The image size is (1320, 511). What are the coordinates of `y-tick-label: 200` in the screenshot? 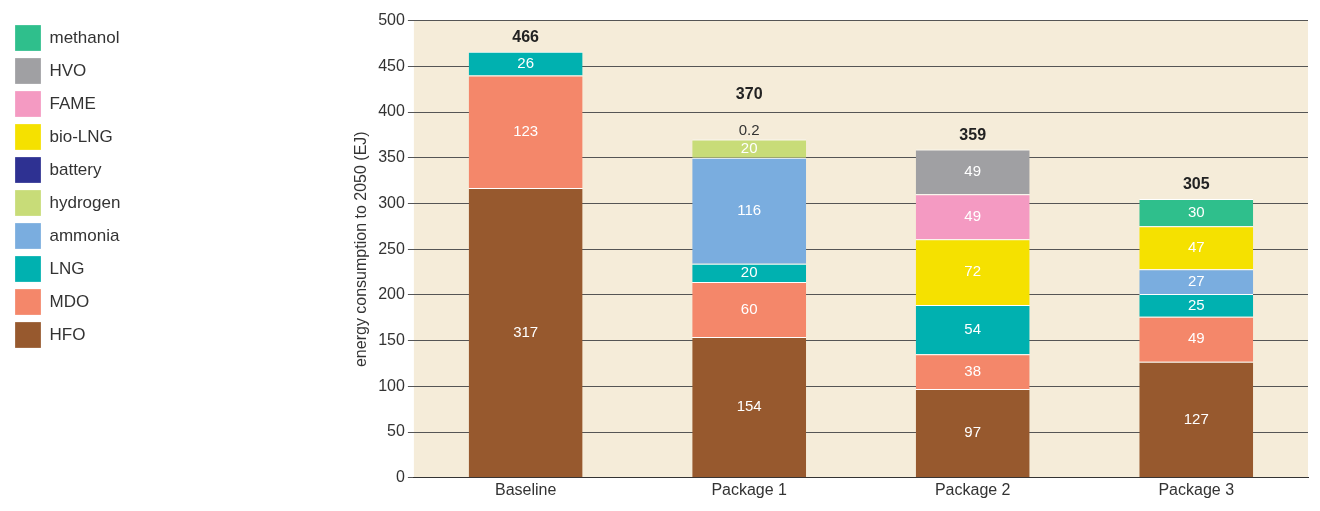 It's located at (391, 294).